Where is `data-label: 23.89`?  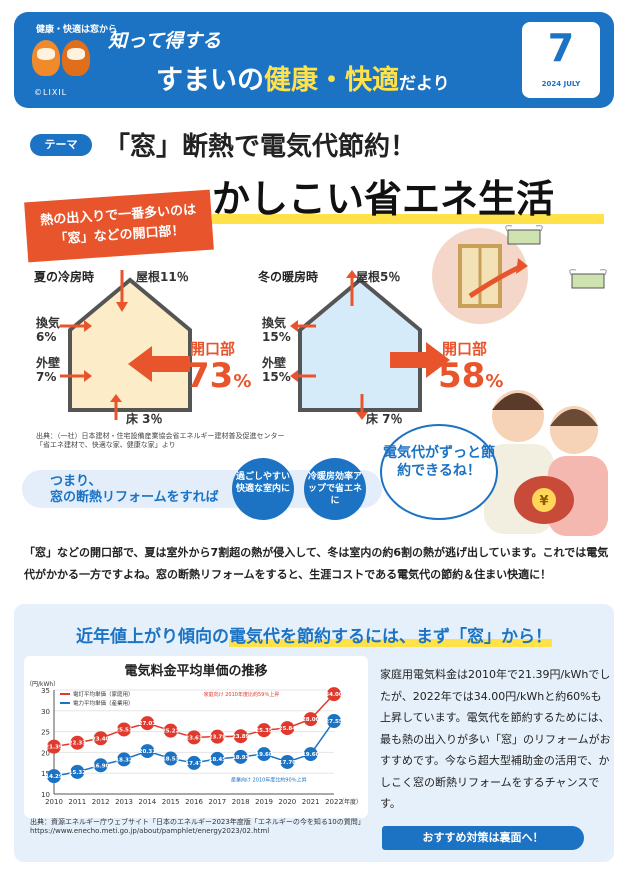
data-label: 23.89 is located at coordinates (241, 737).